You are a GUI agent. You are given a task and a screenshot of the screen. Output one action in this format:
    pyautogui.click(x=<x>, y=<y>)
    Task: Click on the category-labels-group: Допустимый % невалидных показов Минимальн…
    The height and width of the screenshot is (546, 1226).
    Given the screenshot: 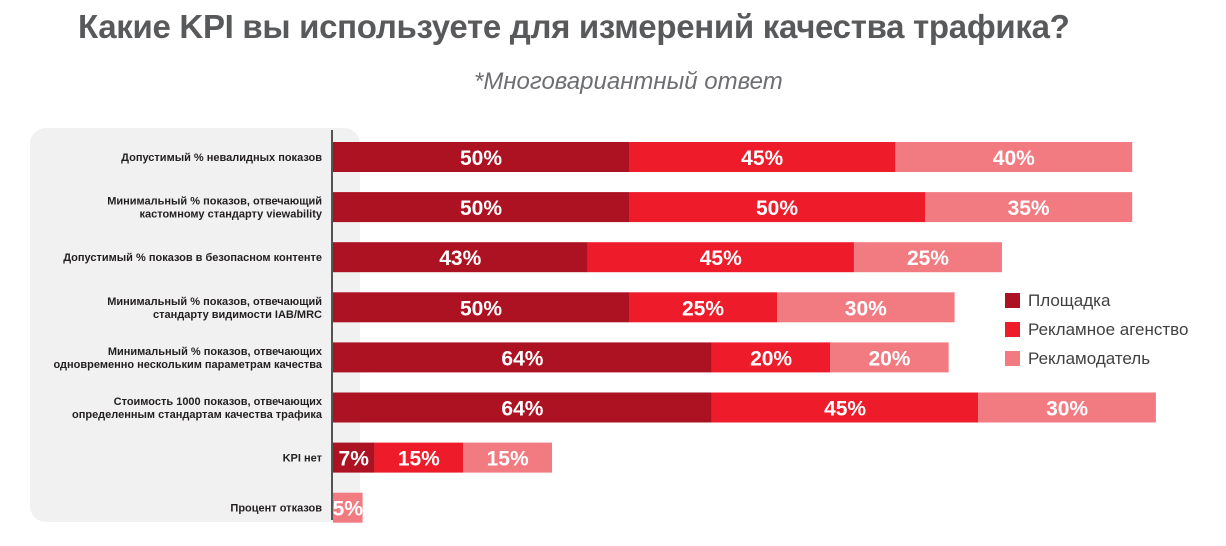 What is the action you would take?
    pyautogui.click(x=187, y=333)
    